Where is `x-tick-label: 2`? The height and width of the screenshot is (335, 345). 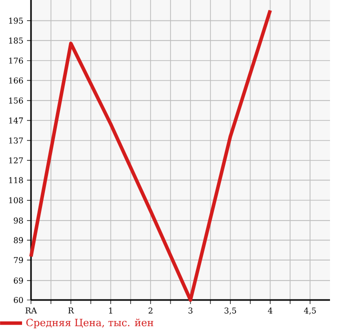
x-tick-label: 2 is located at coordinates (150, 311).